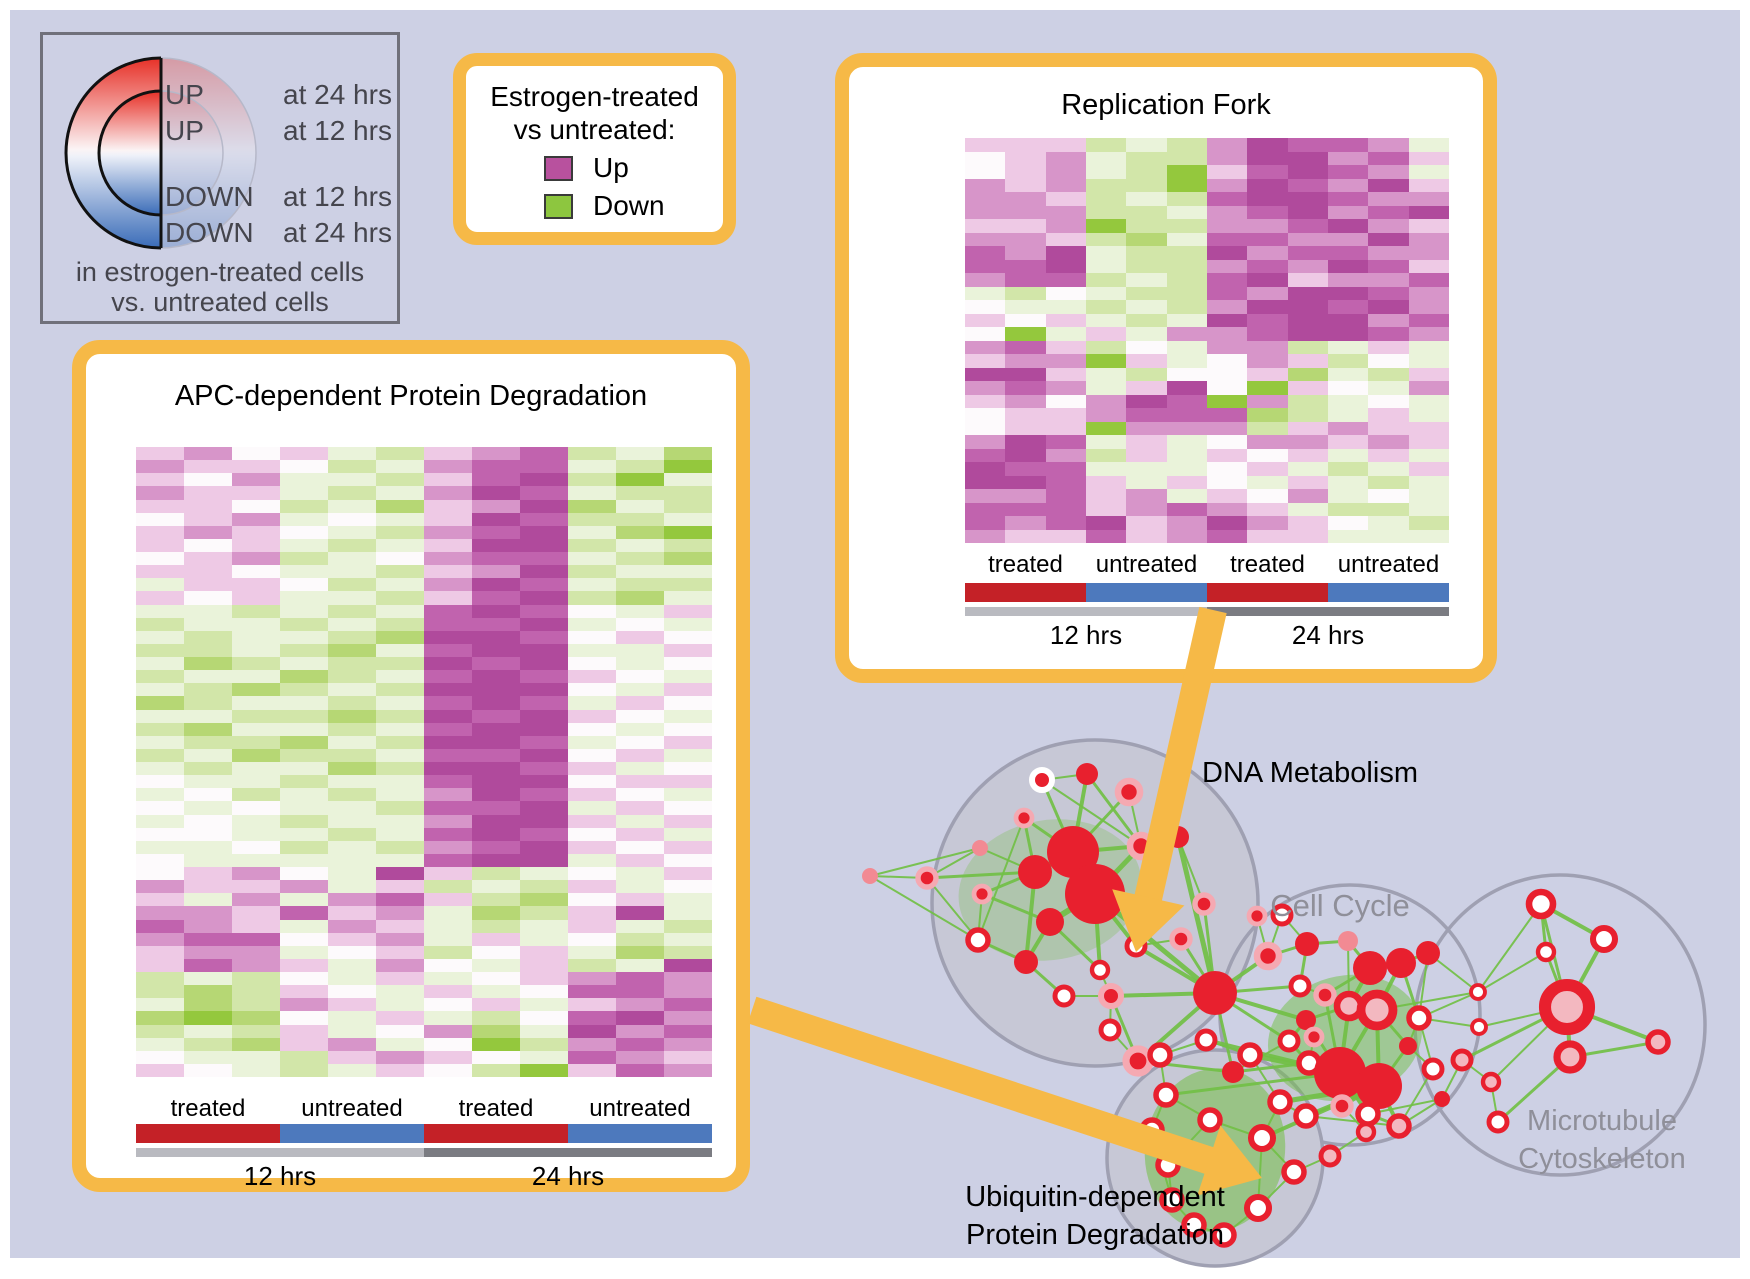  Describe the element at coordinates (633, 206) in the screenshot. I see `legend-item-down: Down` at that location.